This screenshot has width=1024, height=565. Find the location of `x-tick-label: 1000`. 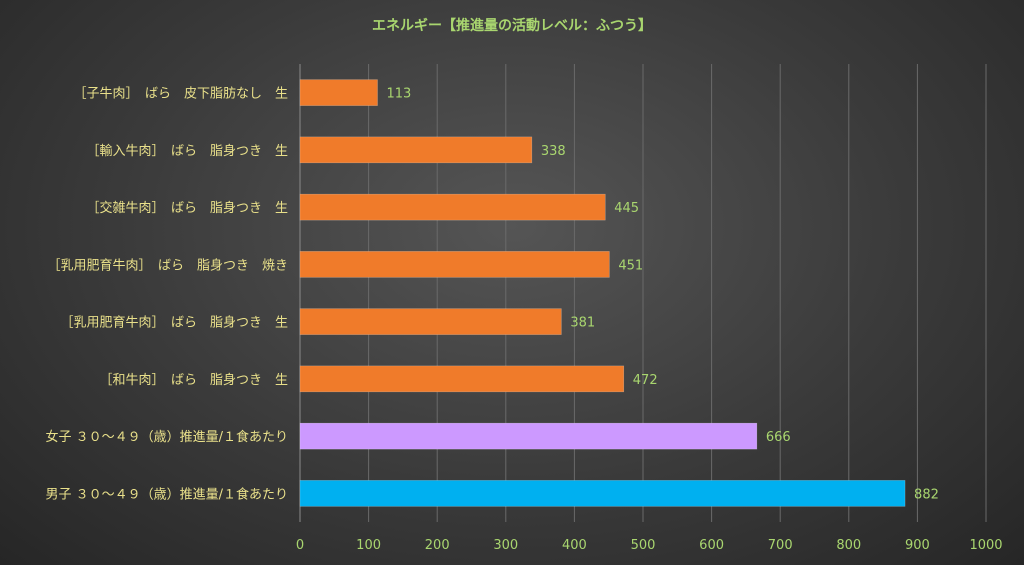

x-tick-label: 1000 is located at coordinates (985, 545).